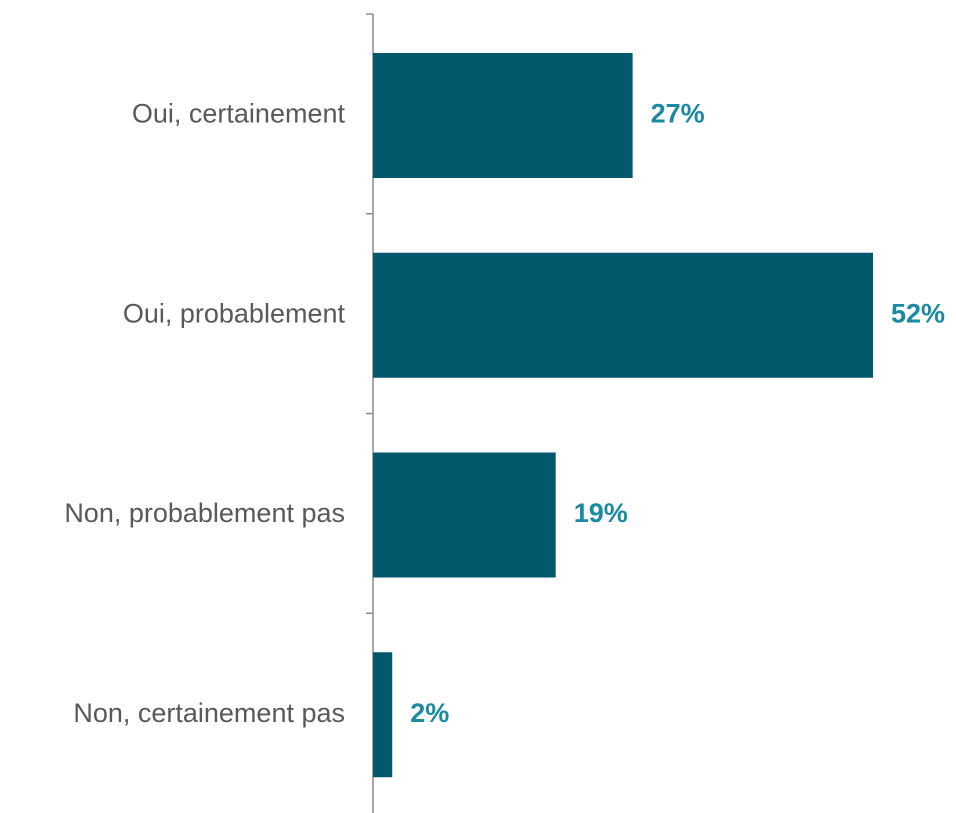 The height and width of the screenshot is (813, 956). What do you see at coordinates (429, 713) in the screenshot?
I see `value-label: 2%` at bounding box center [429, 713].